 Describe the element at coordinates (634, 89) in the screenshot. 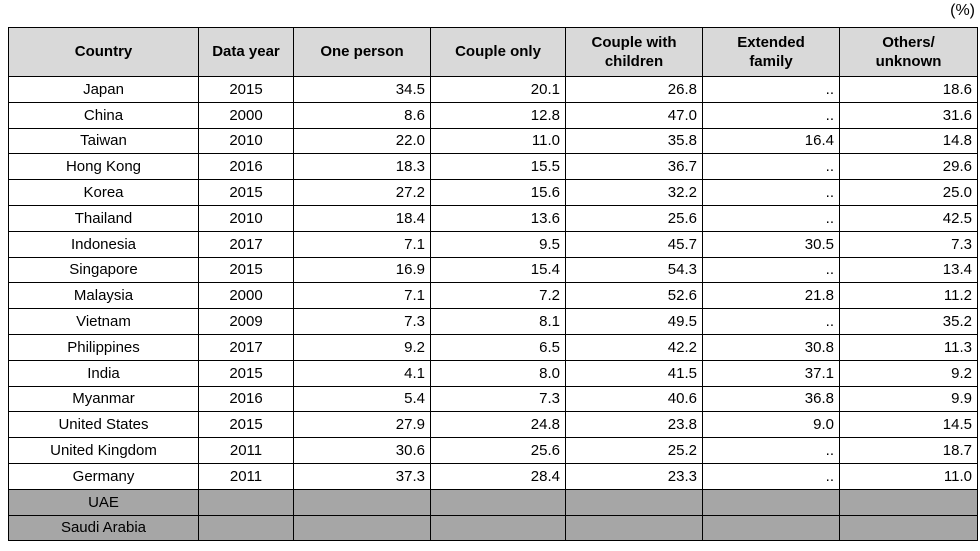

I see `couple-with-children-cell: 26.8` at that location.